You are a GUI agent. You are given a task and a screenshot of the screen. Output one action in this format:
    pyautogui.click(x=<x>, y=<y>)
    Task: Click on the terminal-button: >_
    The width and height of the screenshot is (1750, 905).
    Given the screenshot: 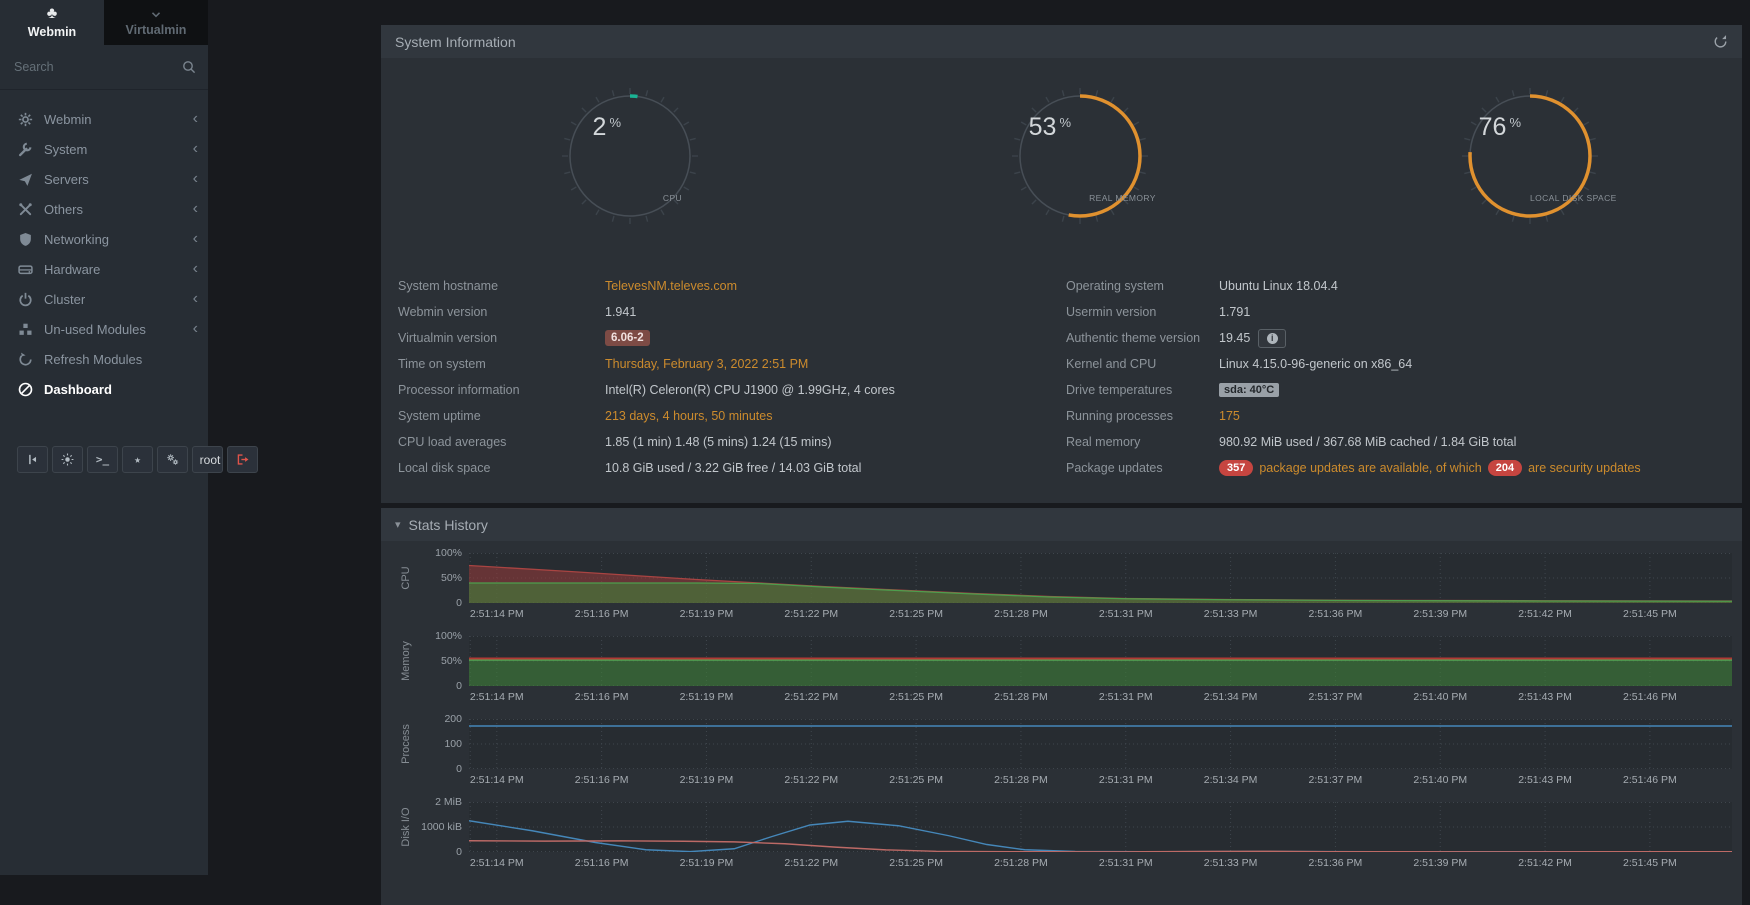 What is the action you would take?
    pyautogui.click(x=102, y=459)
    